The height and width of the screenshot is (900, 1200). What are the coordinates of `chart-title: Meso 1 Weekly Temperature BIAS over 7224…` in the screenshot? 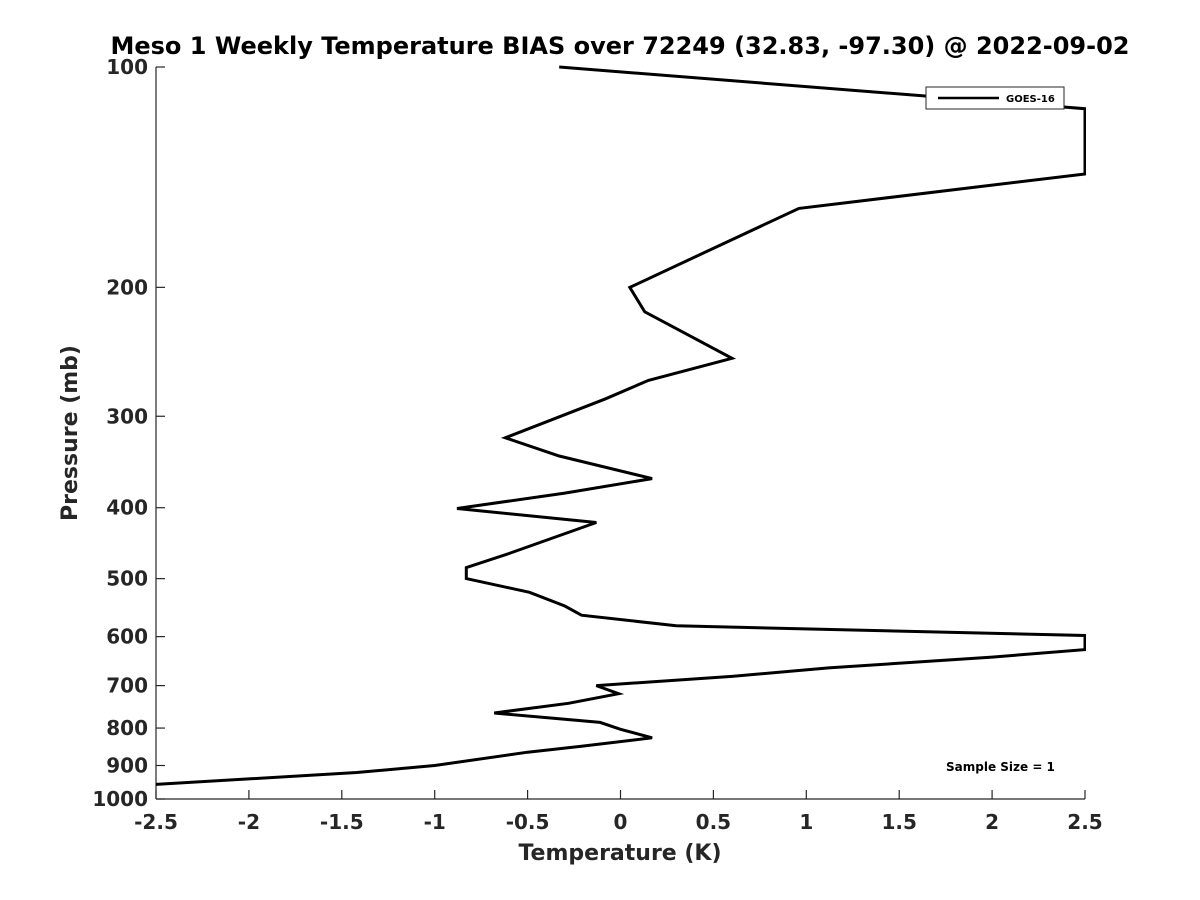 It's located at (619, 46).